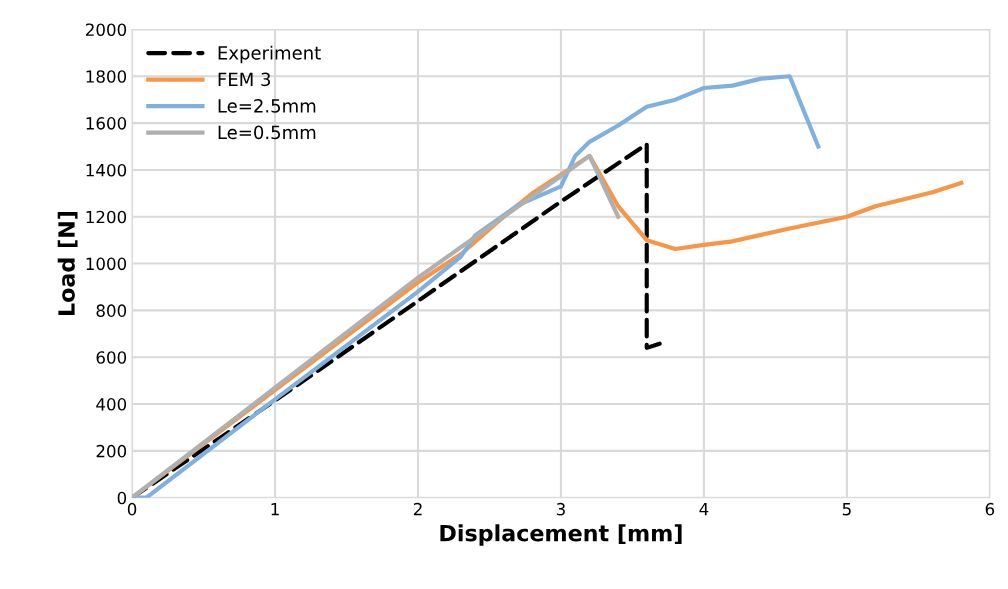 Image resolution: width=1008 pixels, height=589 pixels. Describe the element at coordinates (560, 509) in the screenshot. I see `x-tick-label: 3` at that location.